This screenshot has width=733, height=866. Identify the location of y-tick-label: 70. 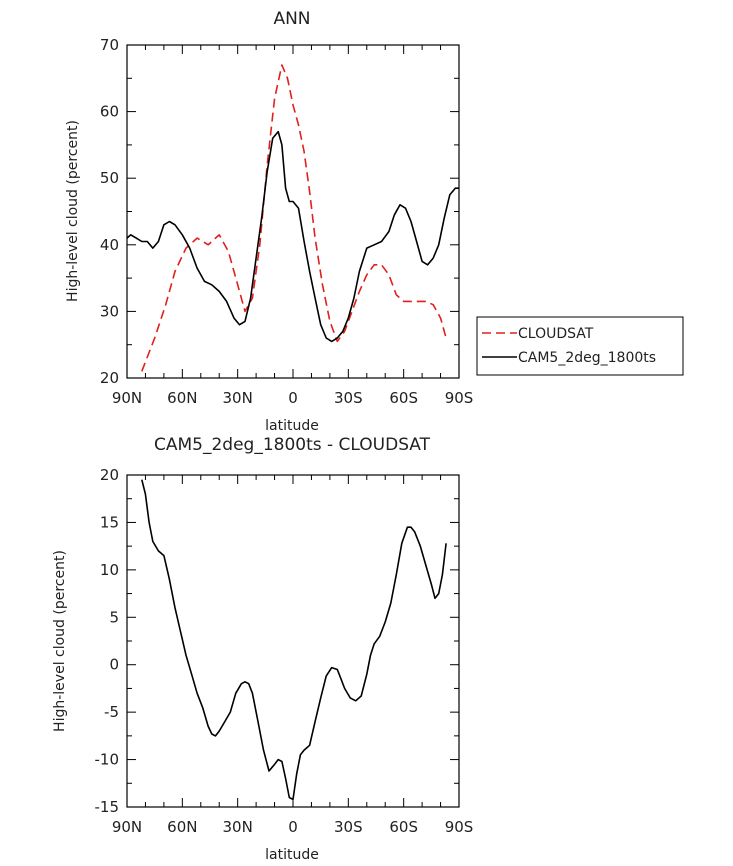
(109, 45).